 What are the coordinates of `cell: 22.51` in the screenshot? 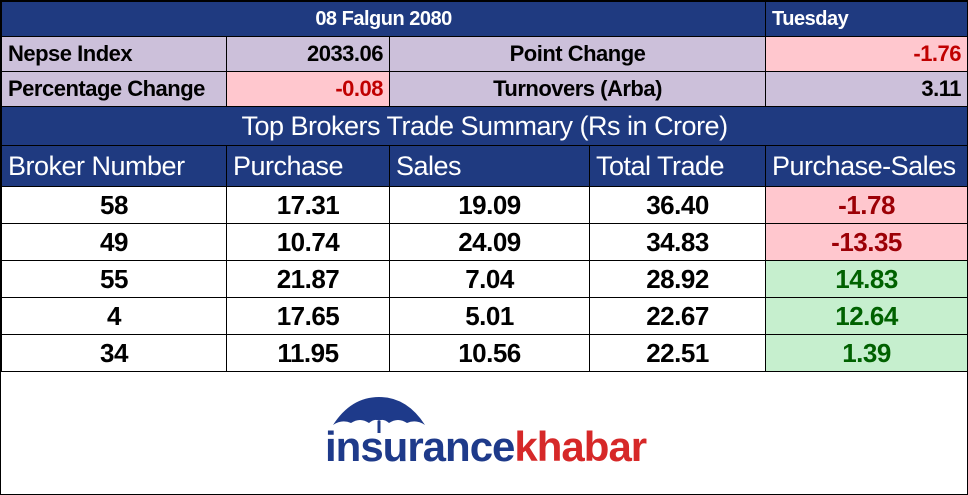 It's located at (677, 353).